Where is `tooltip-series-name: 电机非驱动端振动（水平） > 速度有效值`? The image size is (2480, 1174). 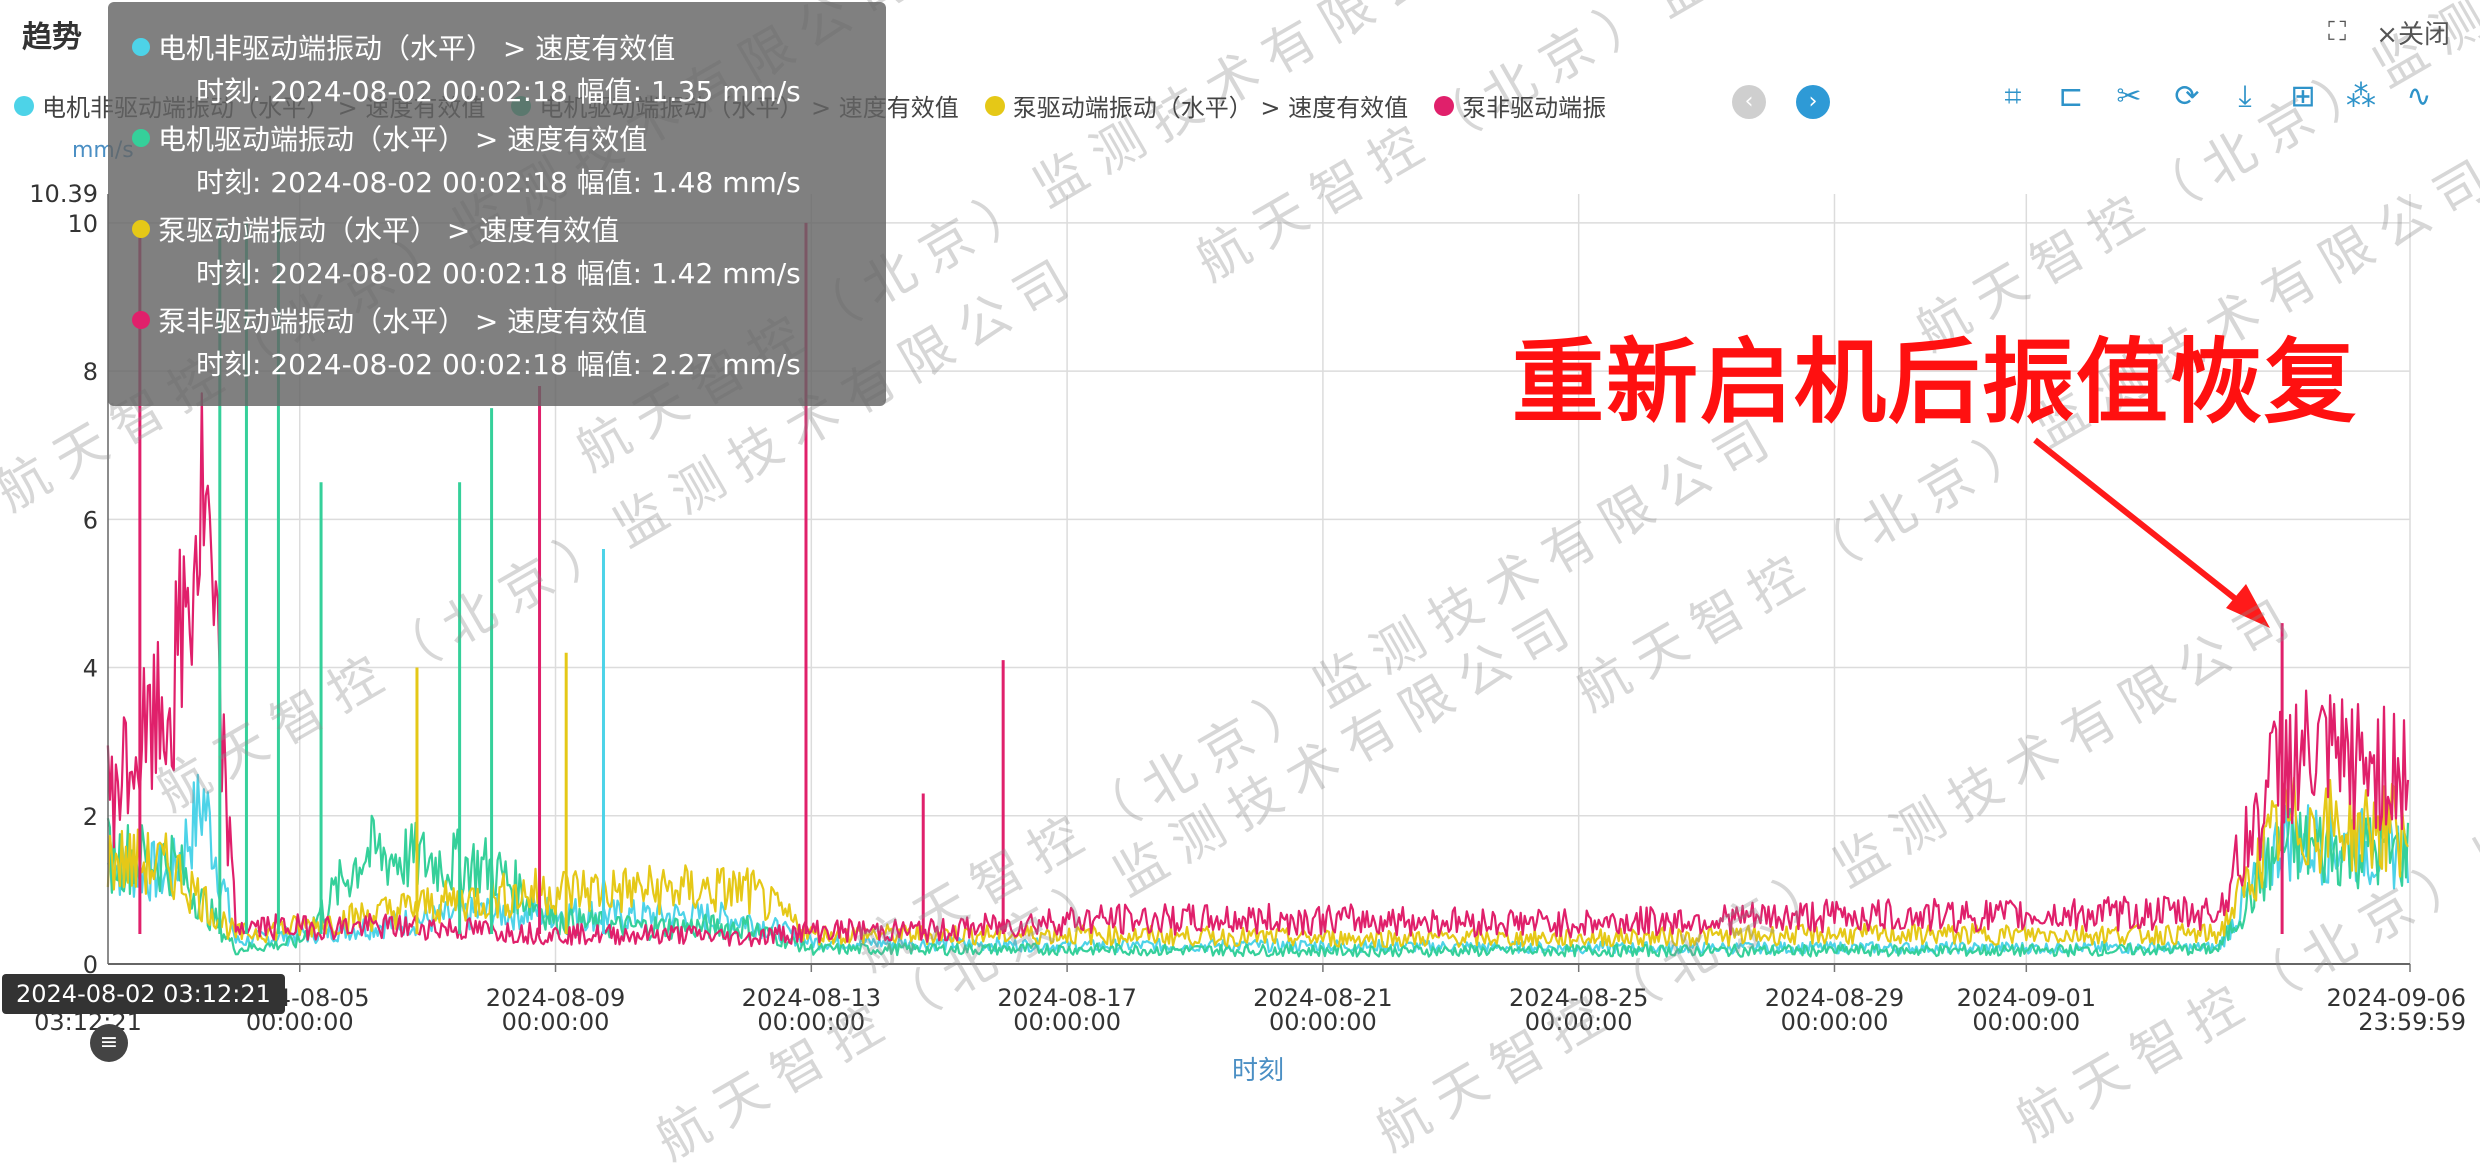 tooltip-series-name: 电机非驱动端振动（水平） > 速度有效值 is located at coordinates (417, 48).